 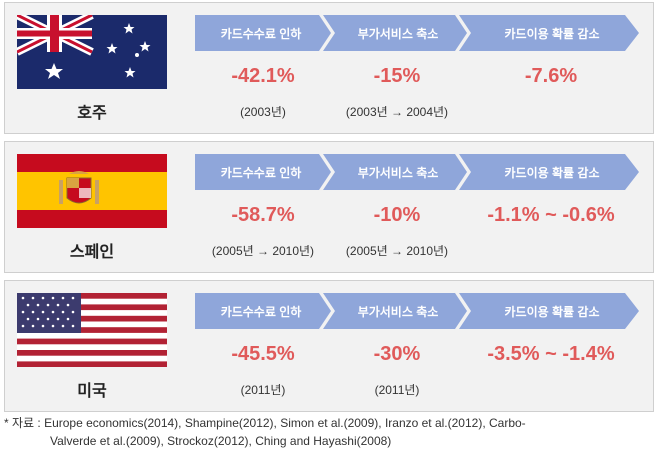 I want to click on country-name: 호주, so click(x=92, y=113).